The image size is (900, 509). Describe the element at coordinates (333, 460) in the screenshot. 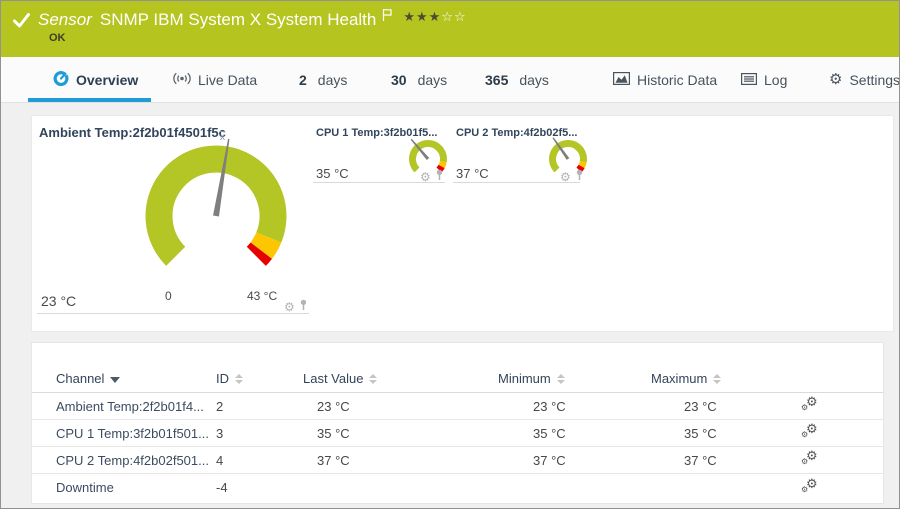

I see `channel-last-value: 37 °C` at that location.